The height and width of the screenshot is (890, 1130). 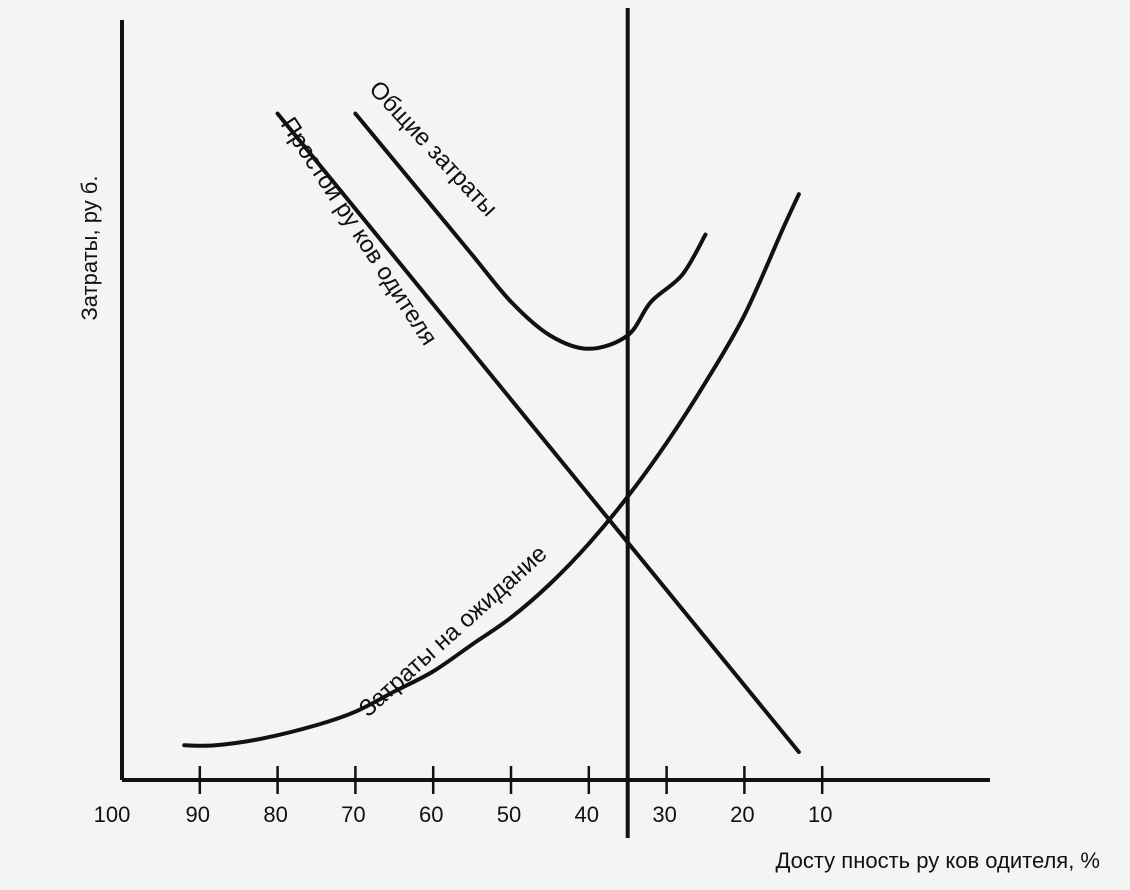 I want to click on x-ticks: 100 90 80 70 60 50 40 30 20 10, so click(x=463, y=796).